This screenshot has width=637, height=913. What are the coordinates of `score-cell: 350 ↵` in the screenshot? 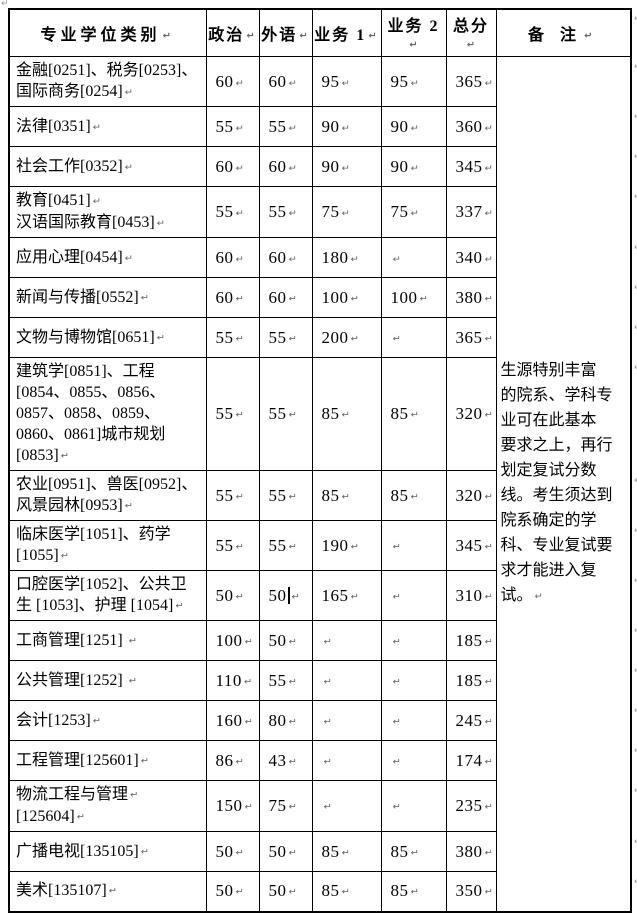 It's located at (471, 891).